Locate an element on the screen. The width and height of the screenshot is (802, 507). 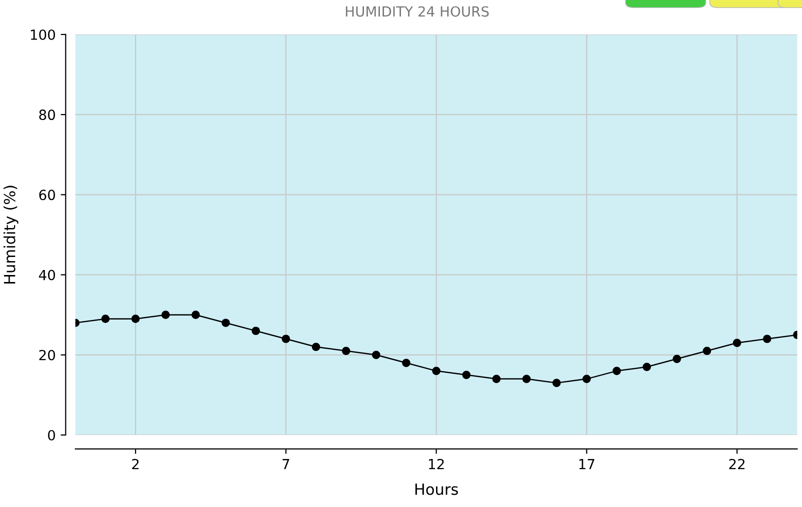
chart-title: HUMIDITY 24 HOURS is located at coordinates (417, 11).